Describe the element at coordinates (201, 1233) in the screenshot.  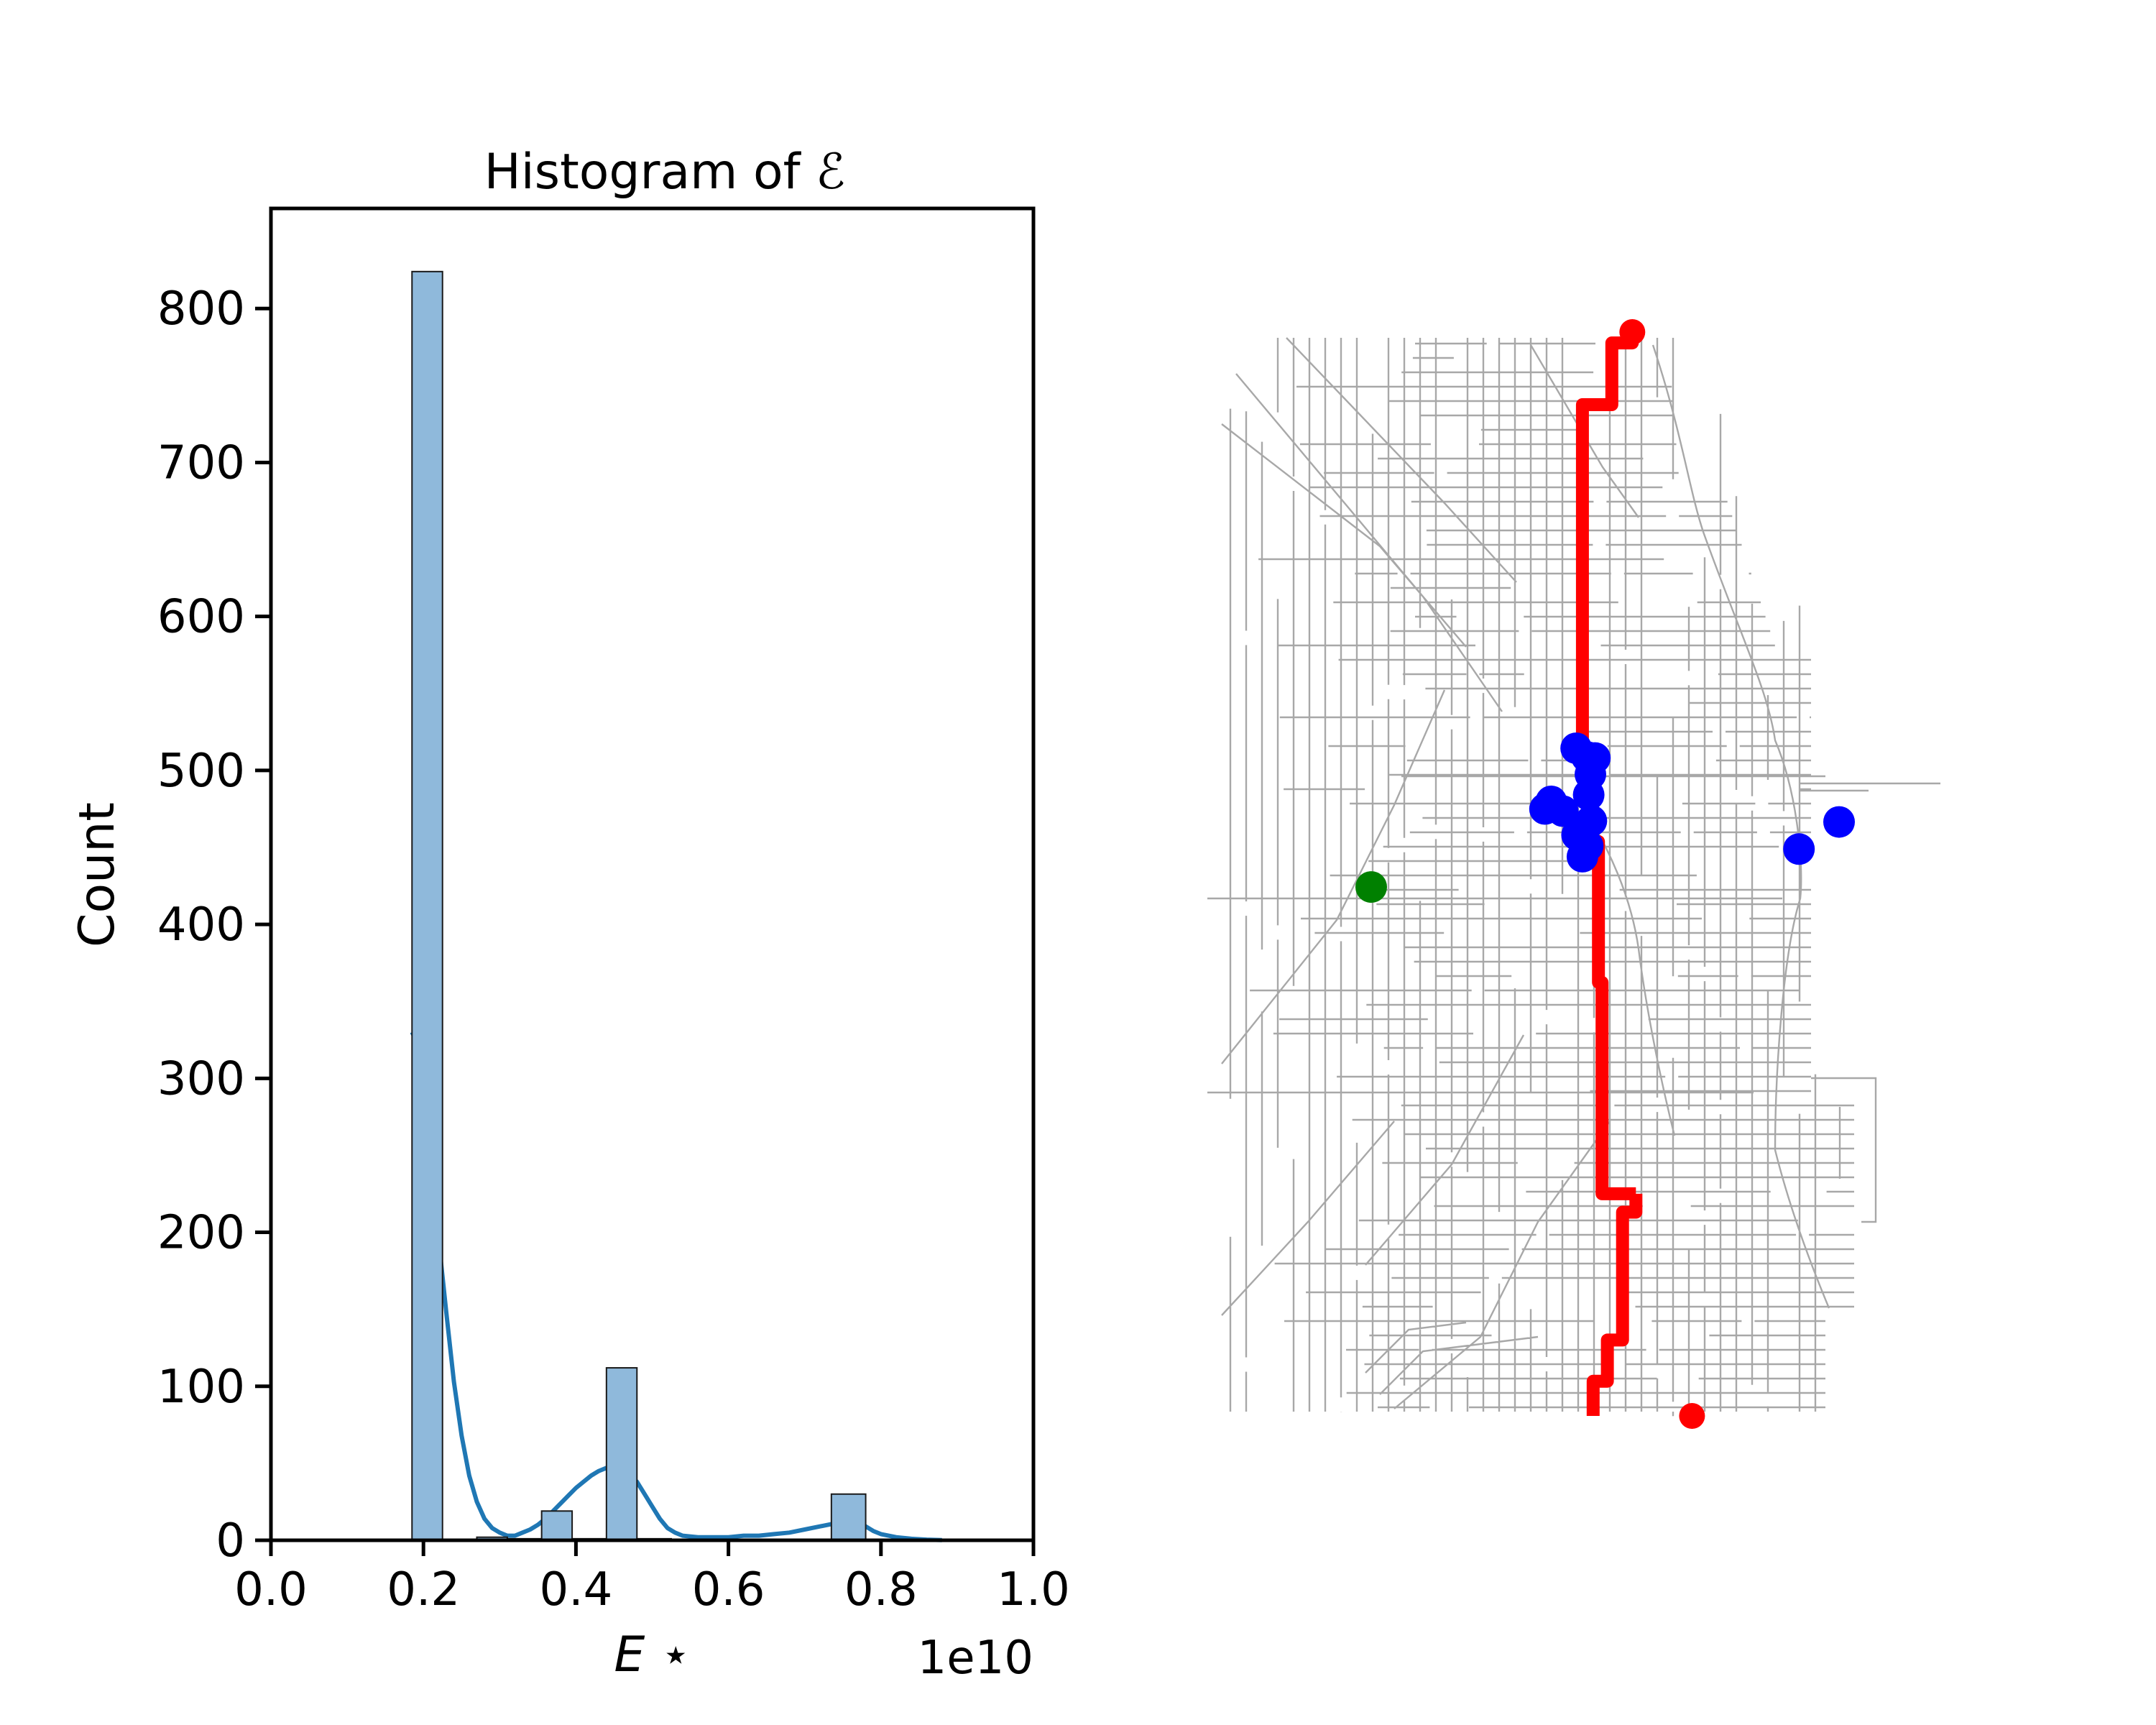
I see `y-tick-label: 200` at that location.